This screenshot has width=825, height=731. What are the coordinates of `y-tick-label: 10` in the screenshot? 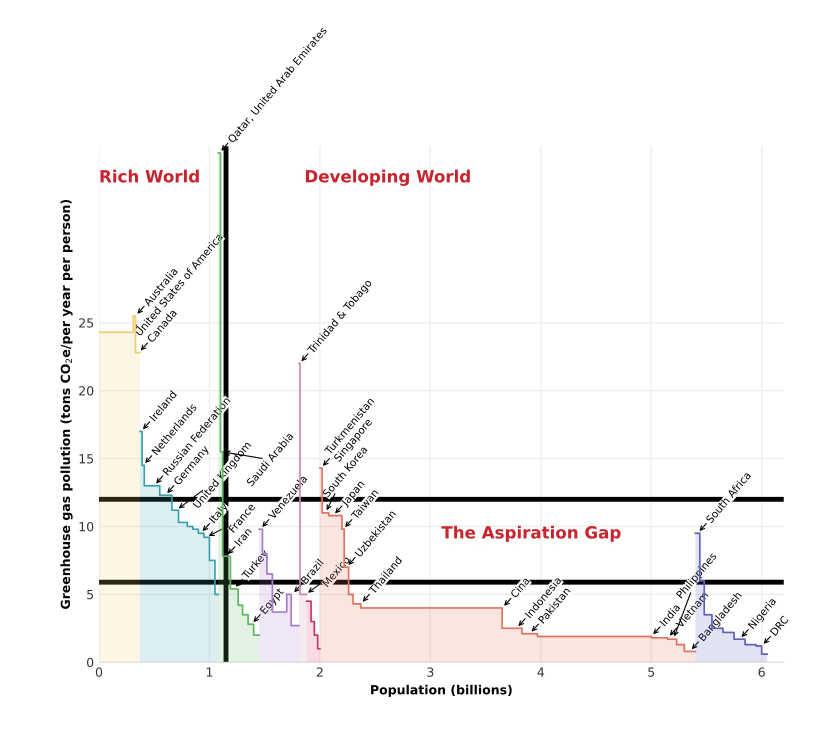 It's located at (87, 527).